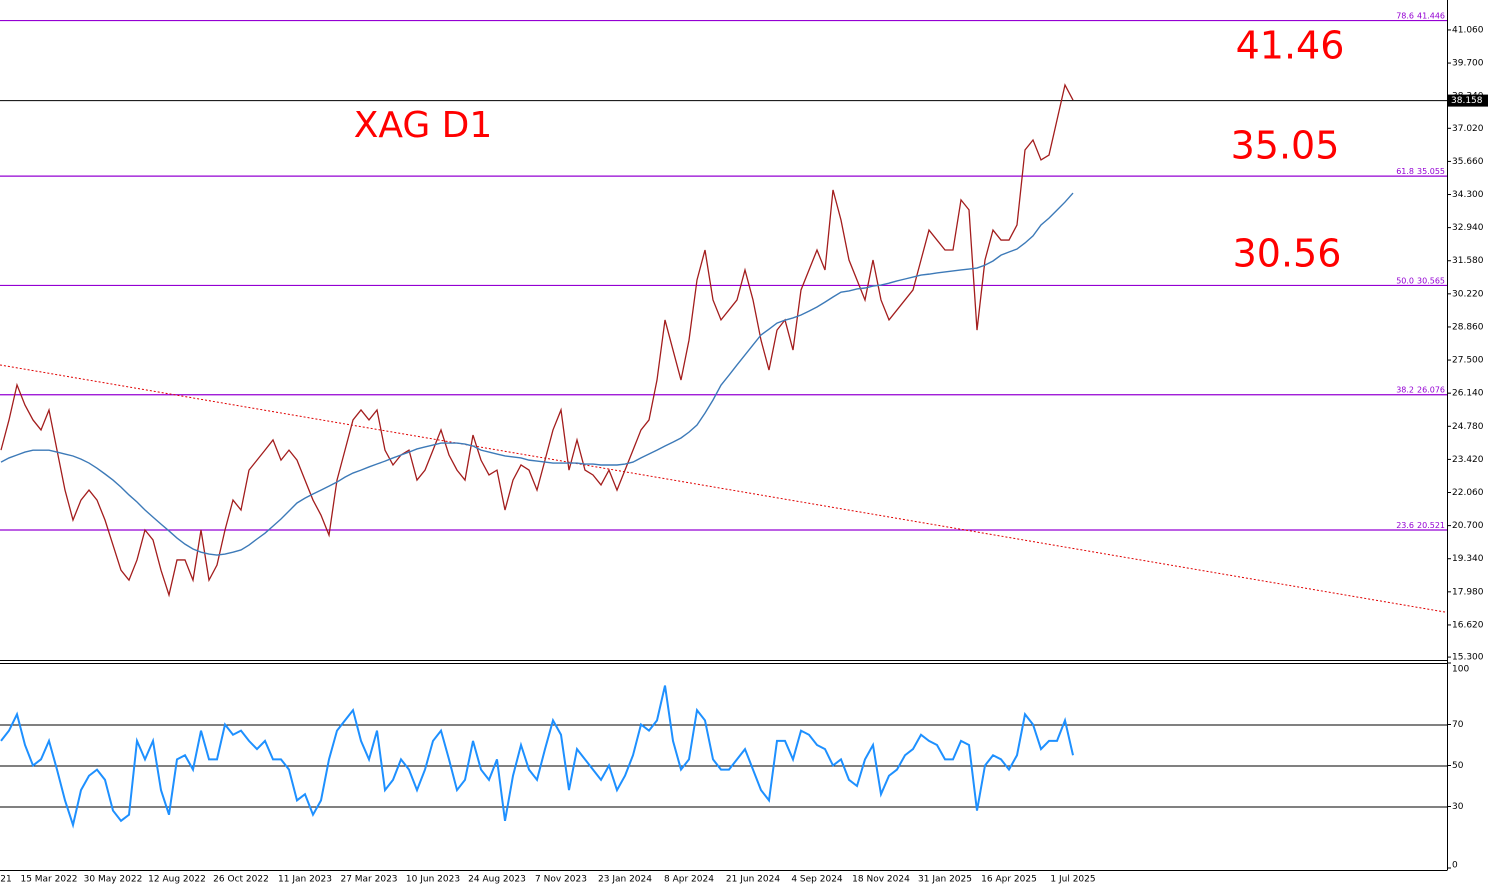 The width and height of the screenshot is (1490, 891). I want to click on y-tick-label: 30.220, so click(1468, 294).